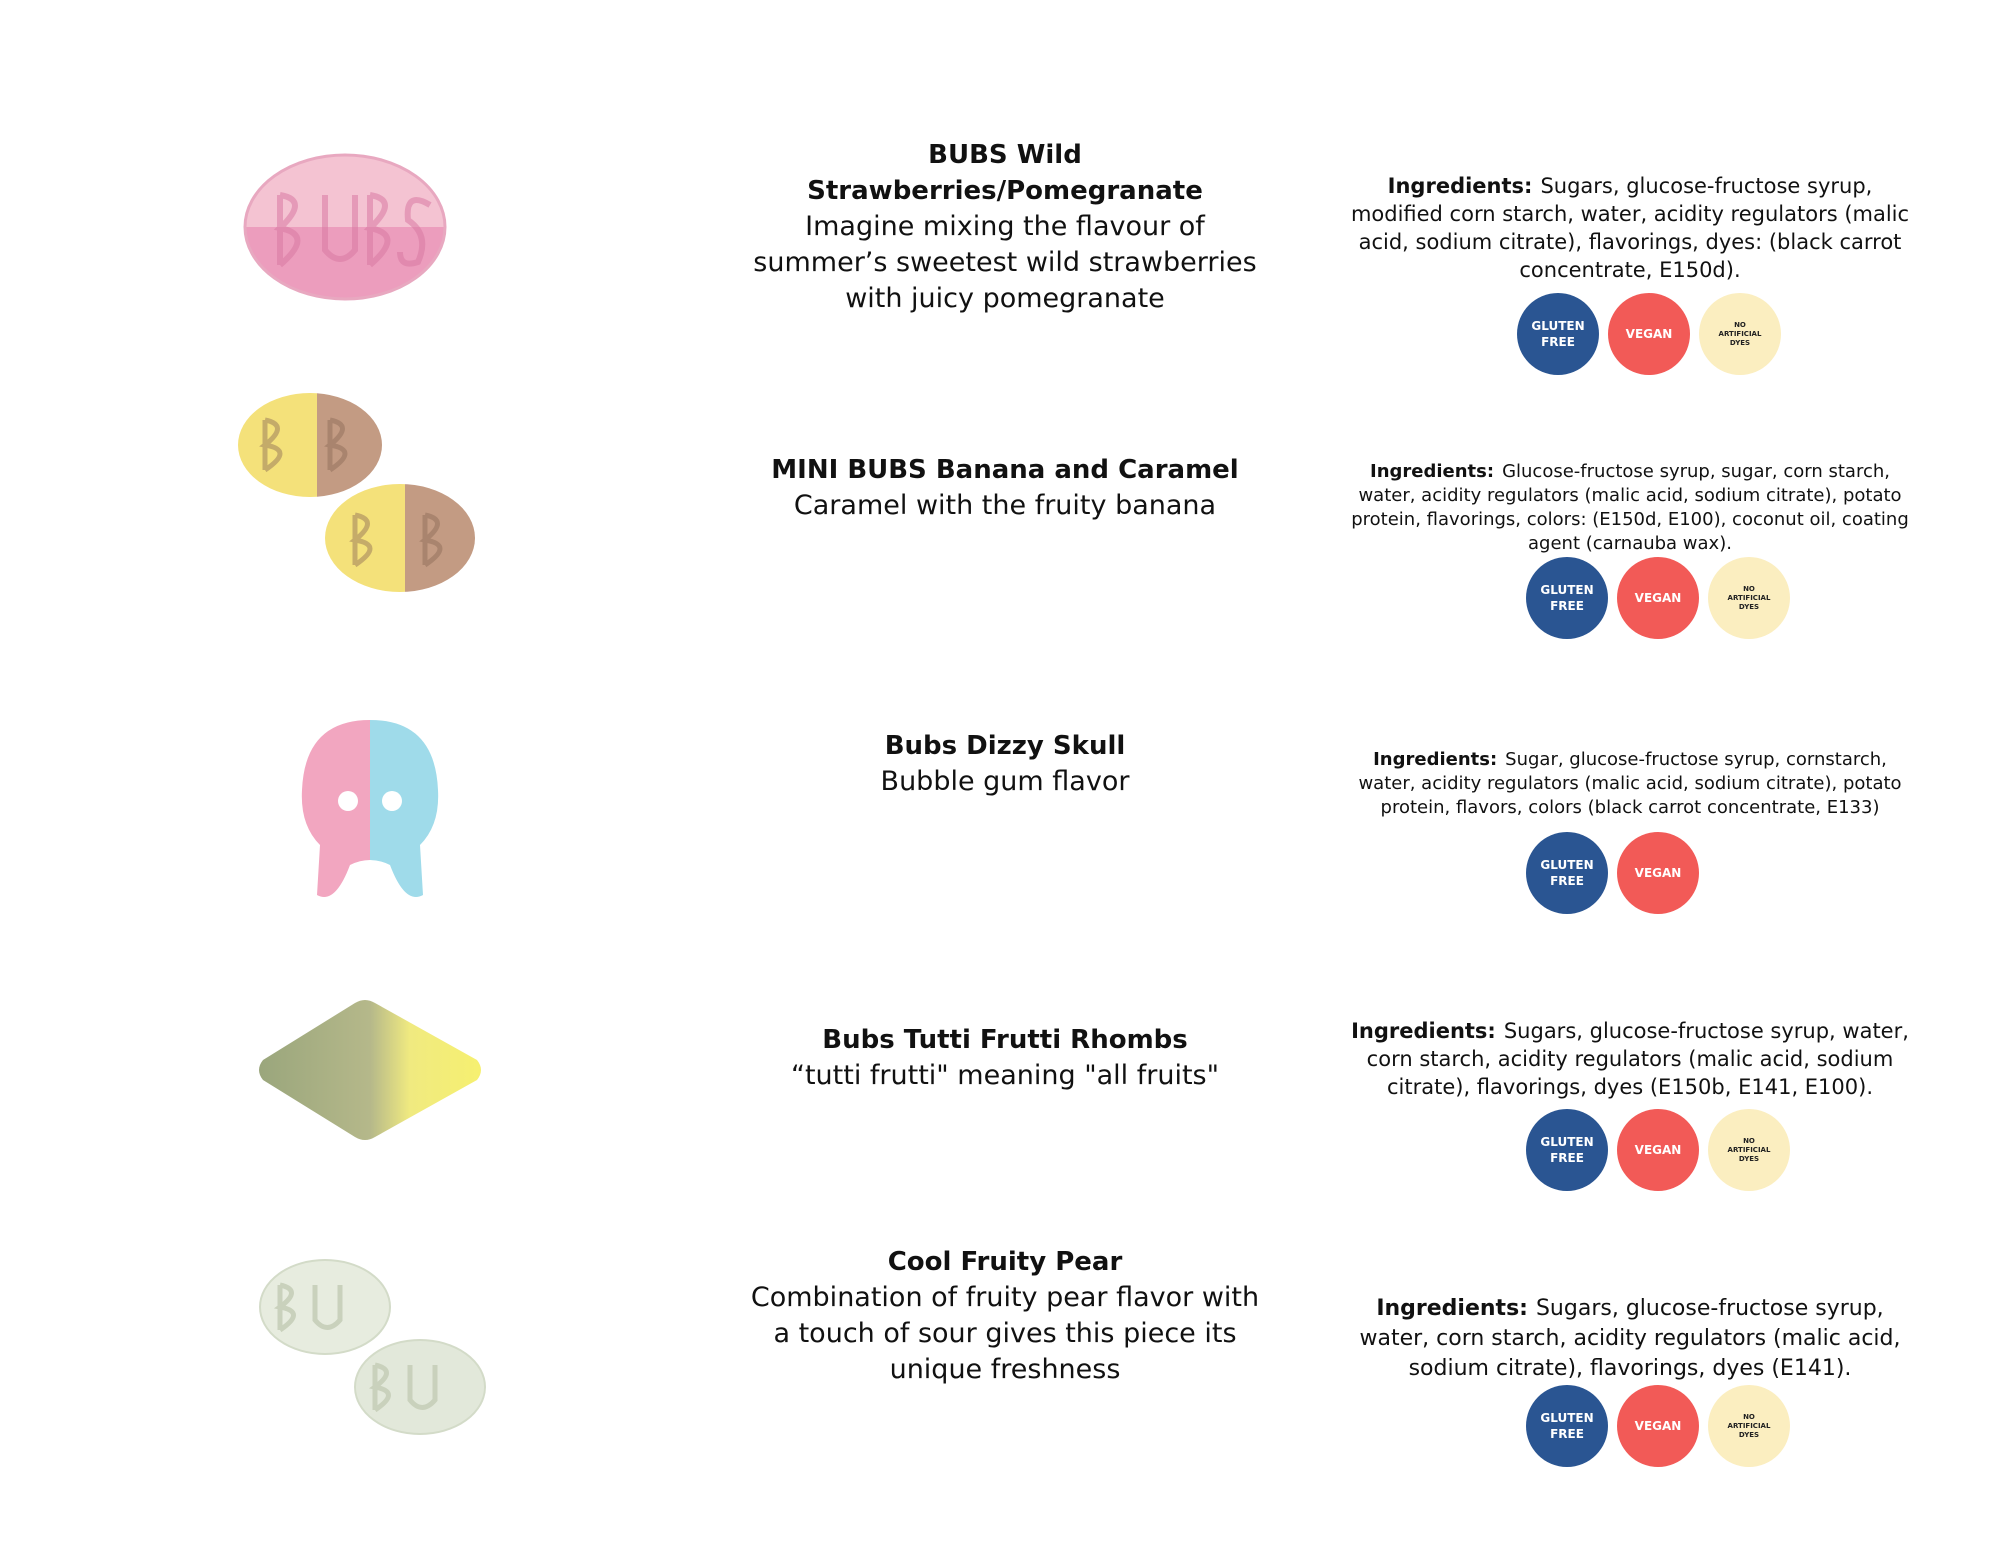 This screenshot has height=1545, width=2000. I want to click on product-tagline: Caramel with the fruity banana, so click(1005, 505).